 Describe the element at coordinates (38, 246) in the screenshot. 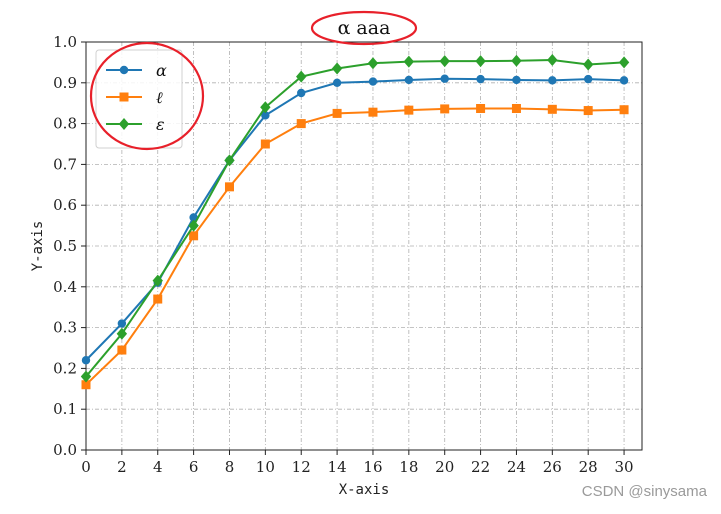

I see `y-axis-label: Y-axis` at that location.